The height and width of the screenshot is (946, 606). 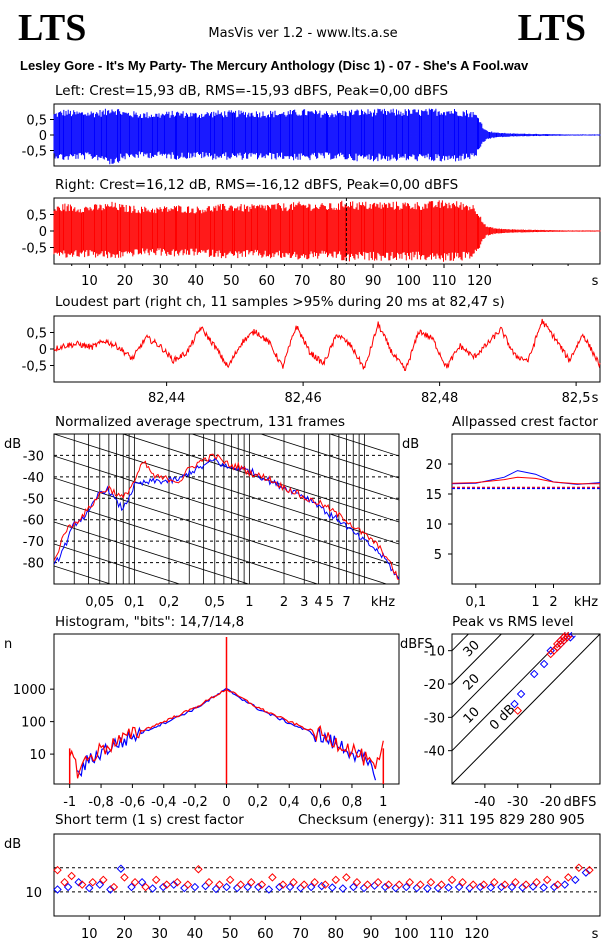 I want to click on right-waveform, so click(x=327, y=231).